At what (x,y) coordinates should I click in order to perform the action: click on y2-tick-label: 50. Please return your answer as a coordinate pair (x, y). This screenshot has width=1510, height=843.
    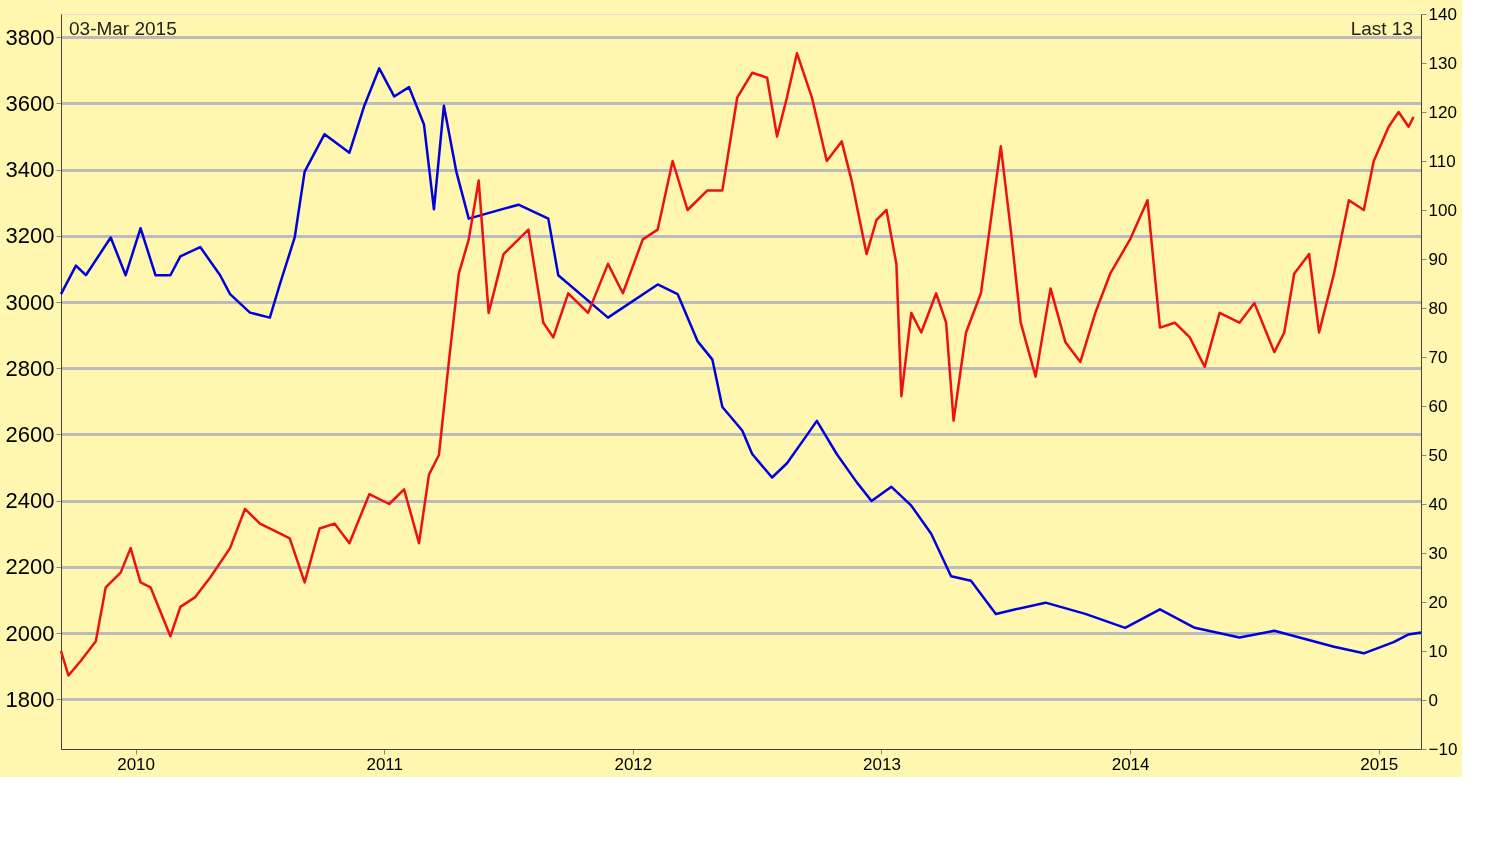
    Looking at the image, I should click on (1438, 455).